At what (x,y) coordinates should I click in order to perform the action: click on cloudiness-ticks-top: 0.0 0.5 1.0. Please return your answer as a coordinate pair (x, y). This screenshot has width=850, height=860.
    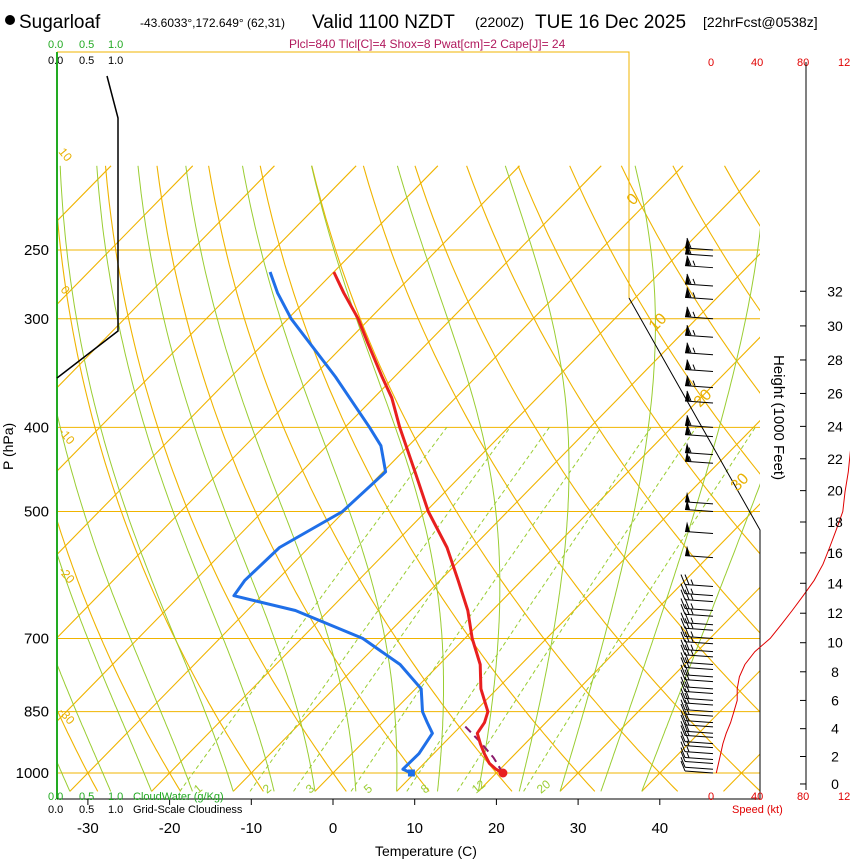
    Looking at the image, I should click on (85, 61).